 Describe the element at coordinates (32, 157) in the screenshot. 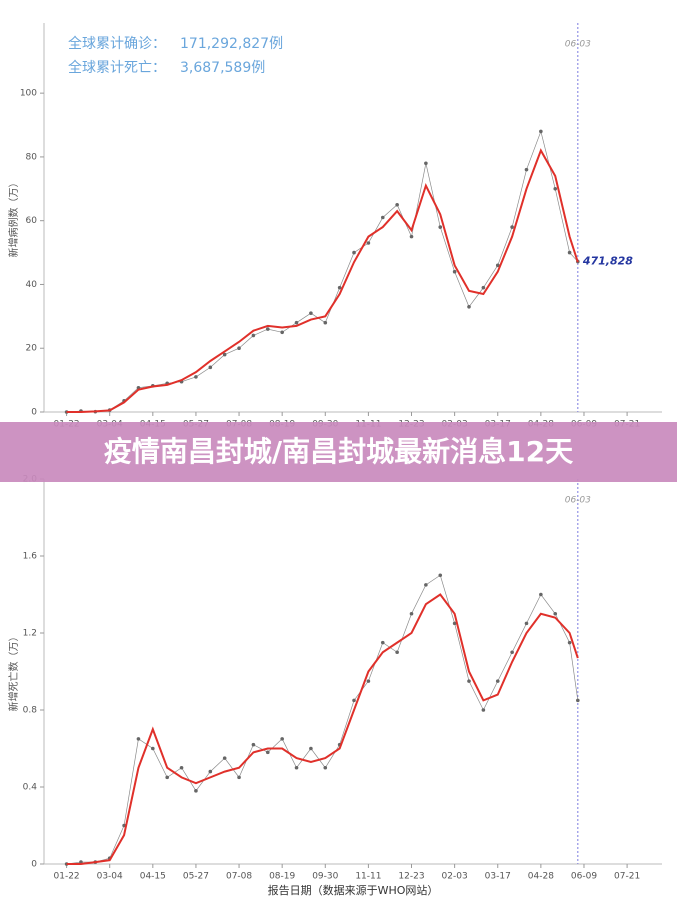

I see `y-tick-label: 80` at that location.